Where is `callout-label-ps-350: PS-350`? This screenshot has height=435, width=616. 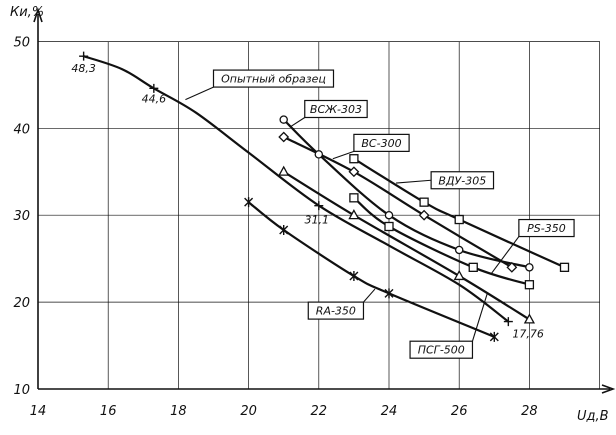 callout-label-ps-350: PS-350 is located at coordinates (546, 228).